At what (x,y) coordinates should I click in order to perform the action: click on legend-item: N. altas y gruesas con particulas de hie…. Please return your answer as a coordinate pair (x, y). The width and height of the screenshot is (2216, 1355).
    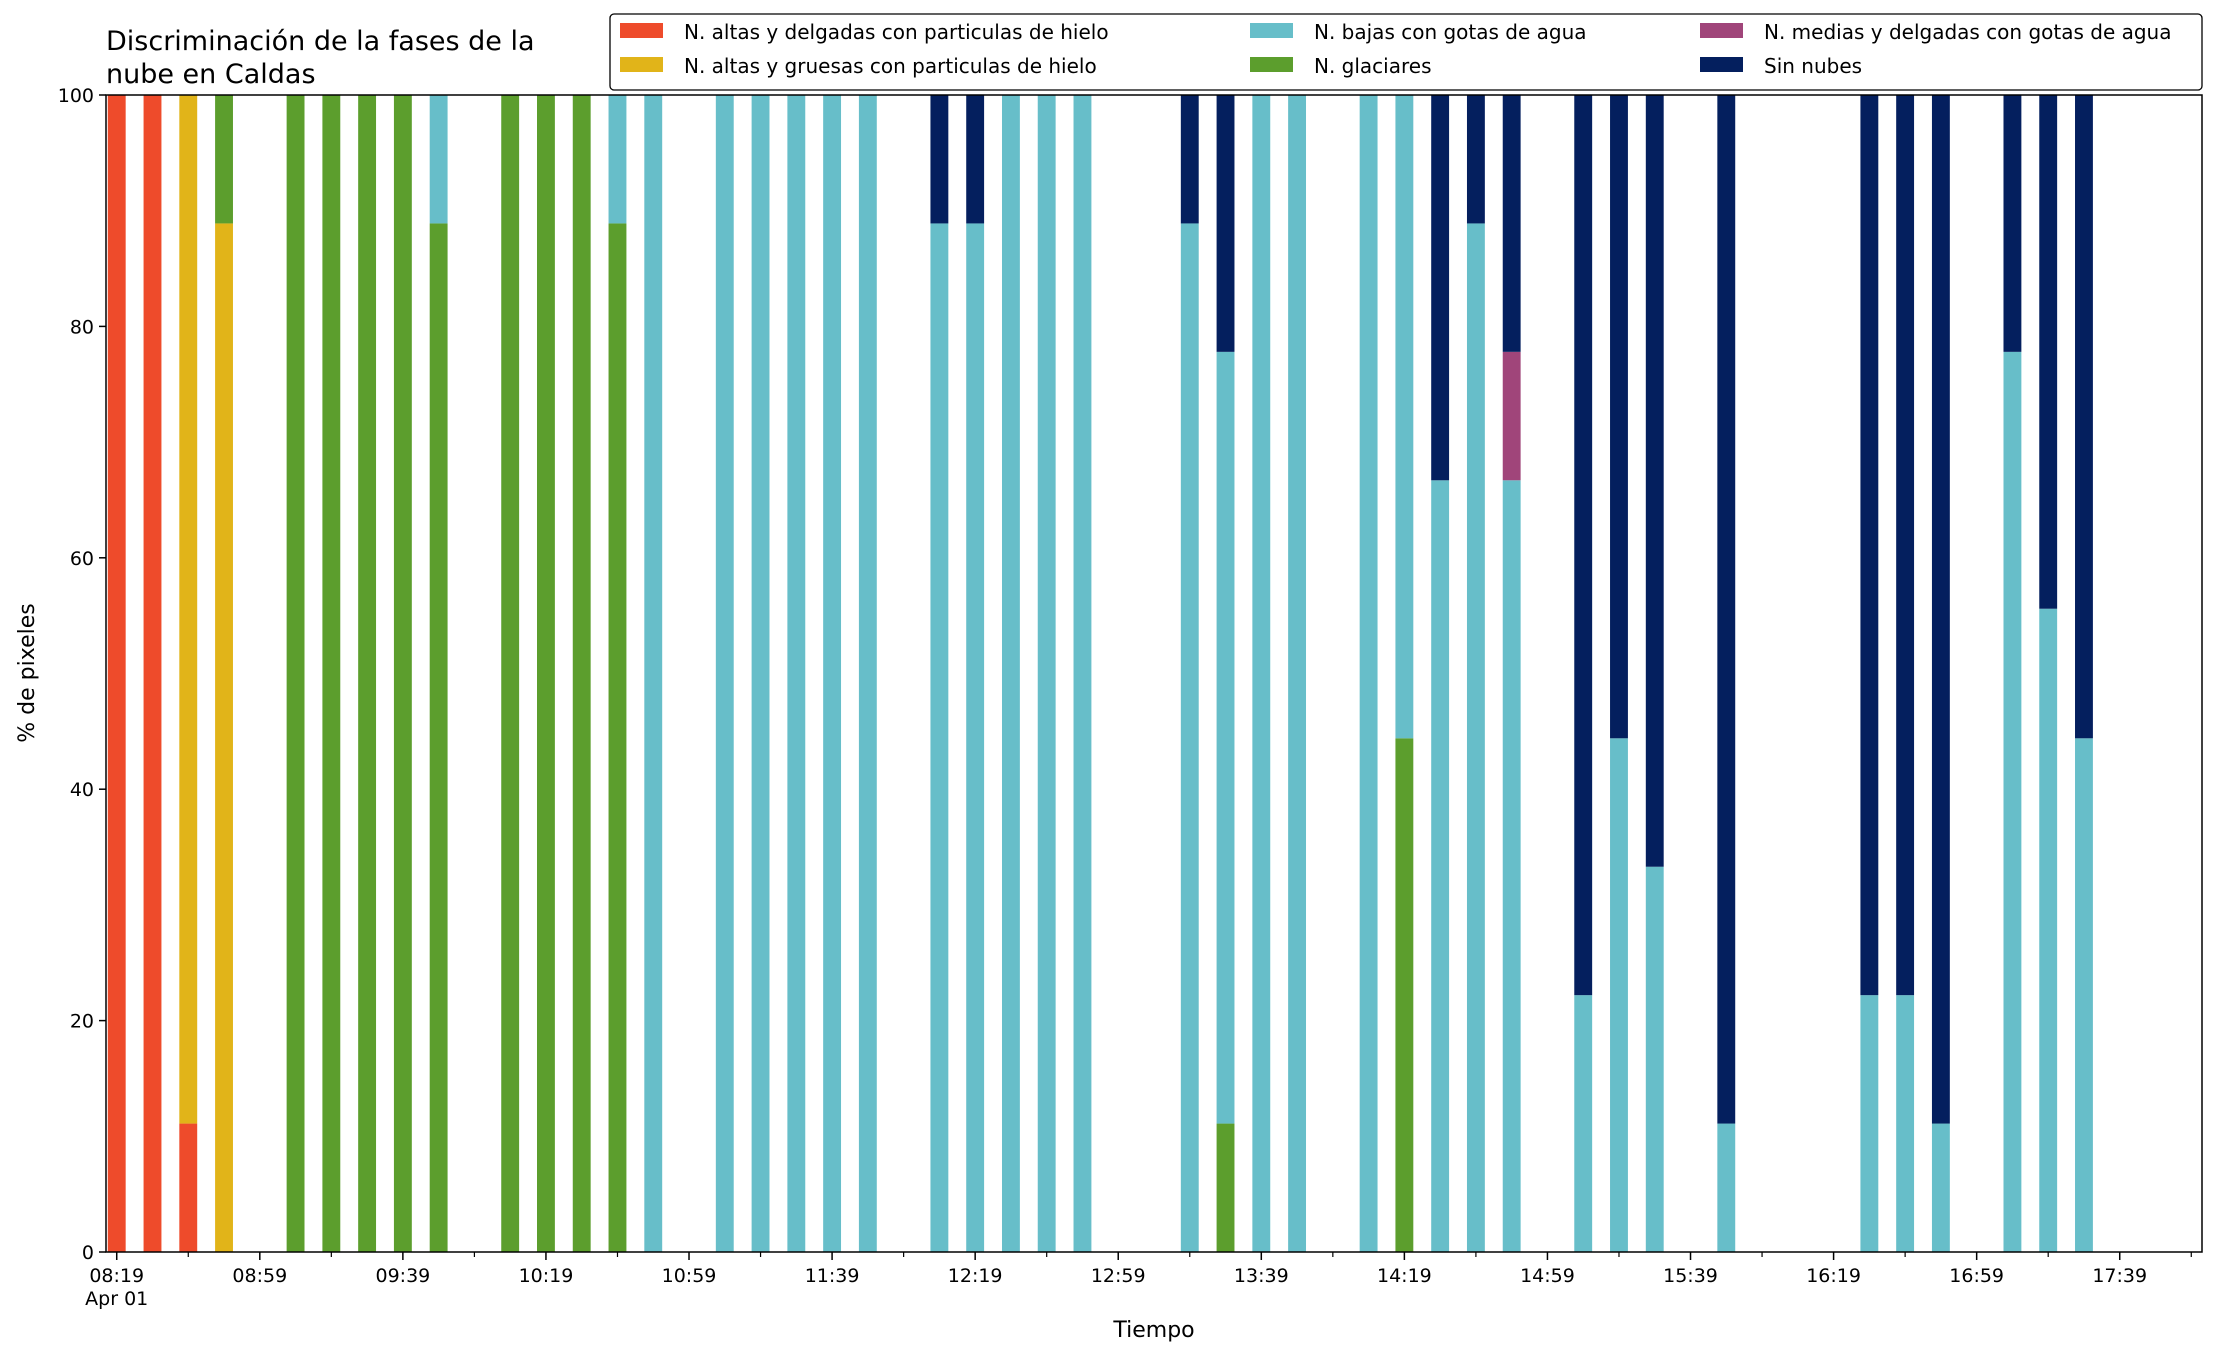
    Looking at the image, I should click on (858, 66).